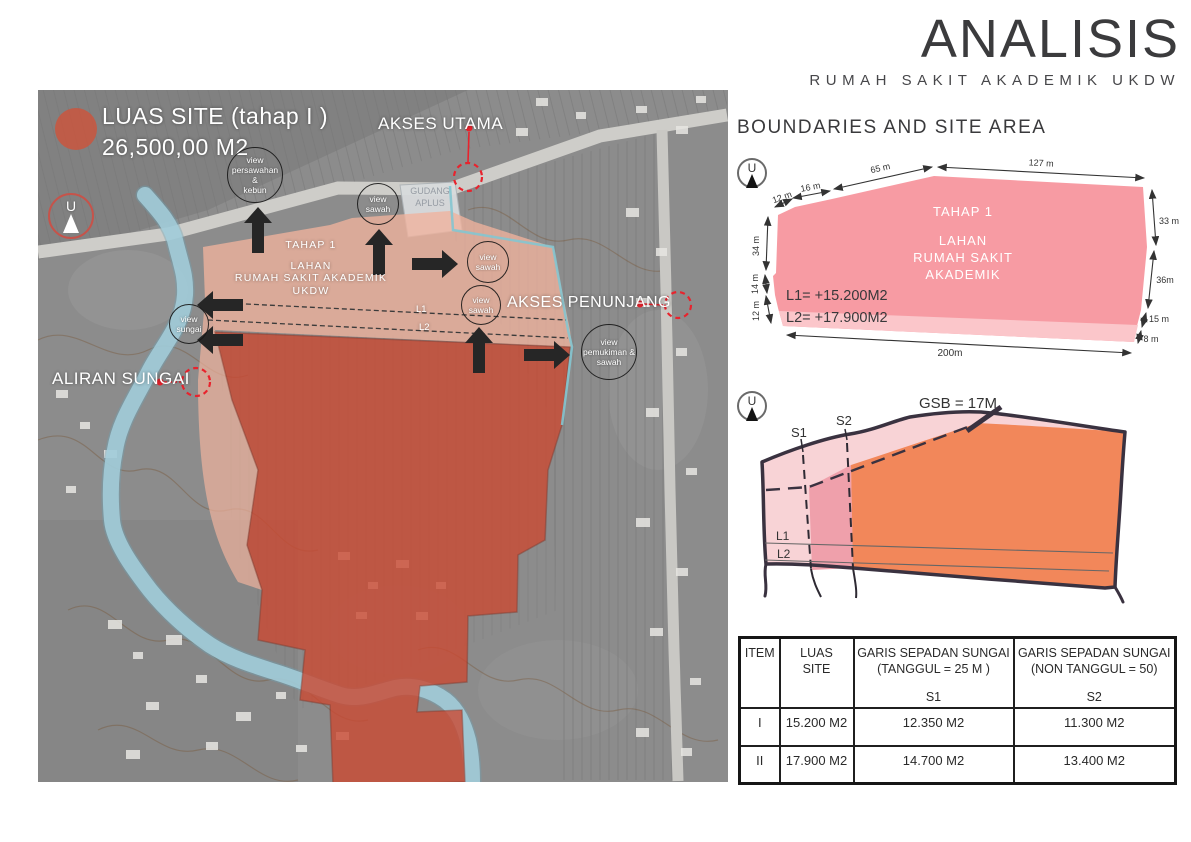  Describe the element at coordinates (880, 168) in the screenshot. I see `svg-text: 65 m` at that location.